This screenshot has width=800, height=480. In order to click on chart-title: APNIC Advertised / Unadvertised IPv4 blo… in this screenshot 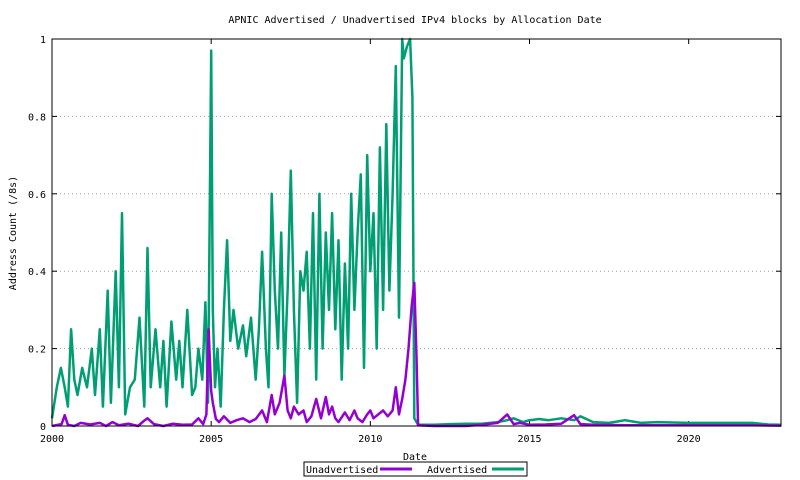, I will do `click(414, 20)`.